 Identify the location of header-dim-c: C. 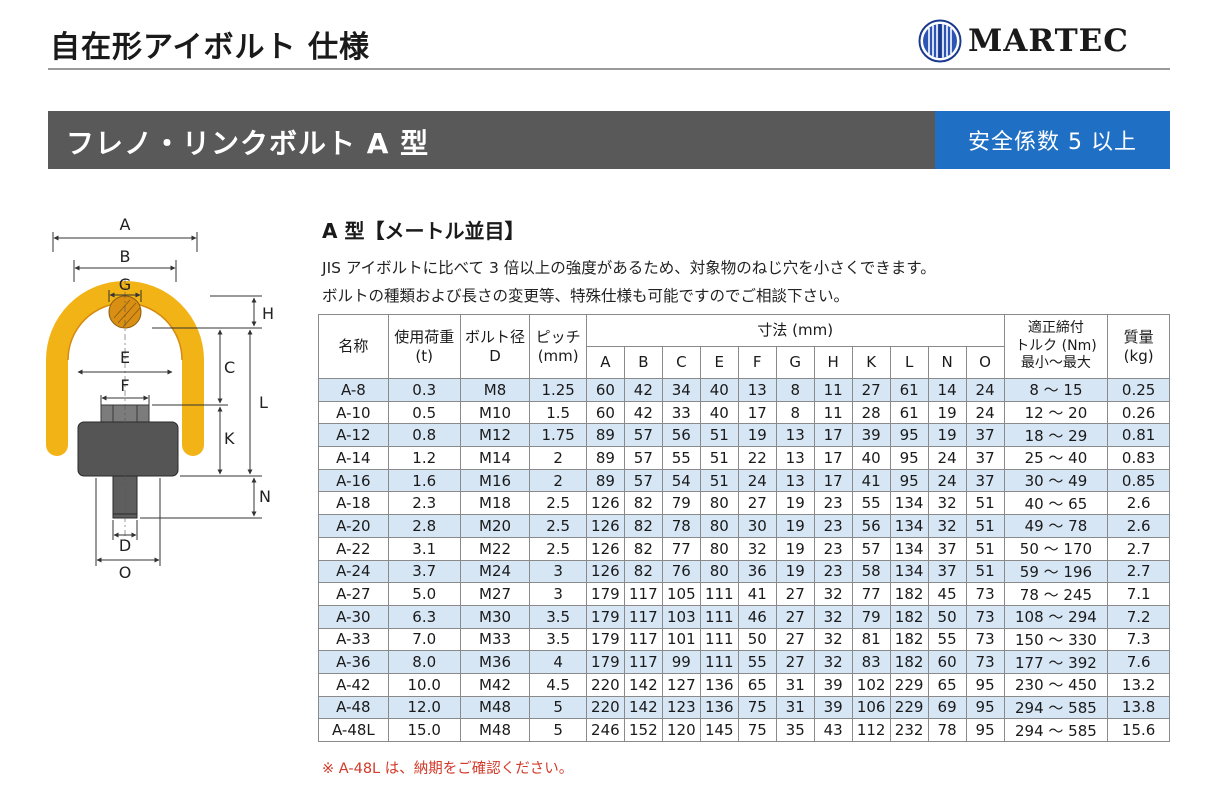
(681, 362).